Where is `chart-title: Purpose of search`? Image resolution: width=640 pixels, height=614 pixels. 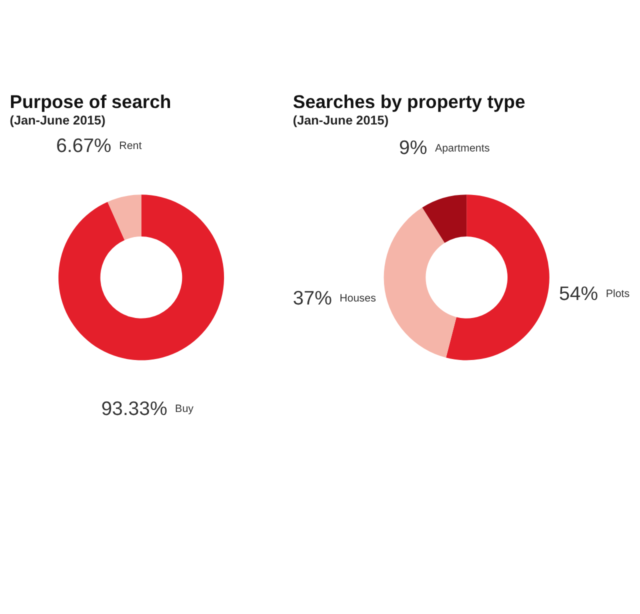
chart-title: Purpose of search is located at coordinates (91, 101).